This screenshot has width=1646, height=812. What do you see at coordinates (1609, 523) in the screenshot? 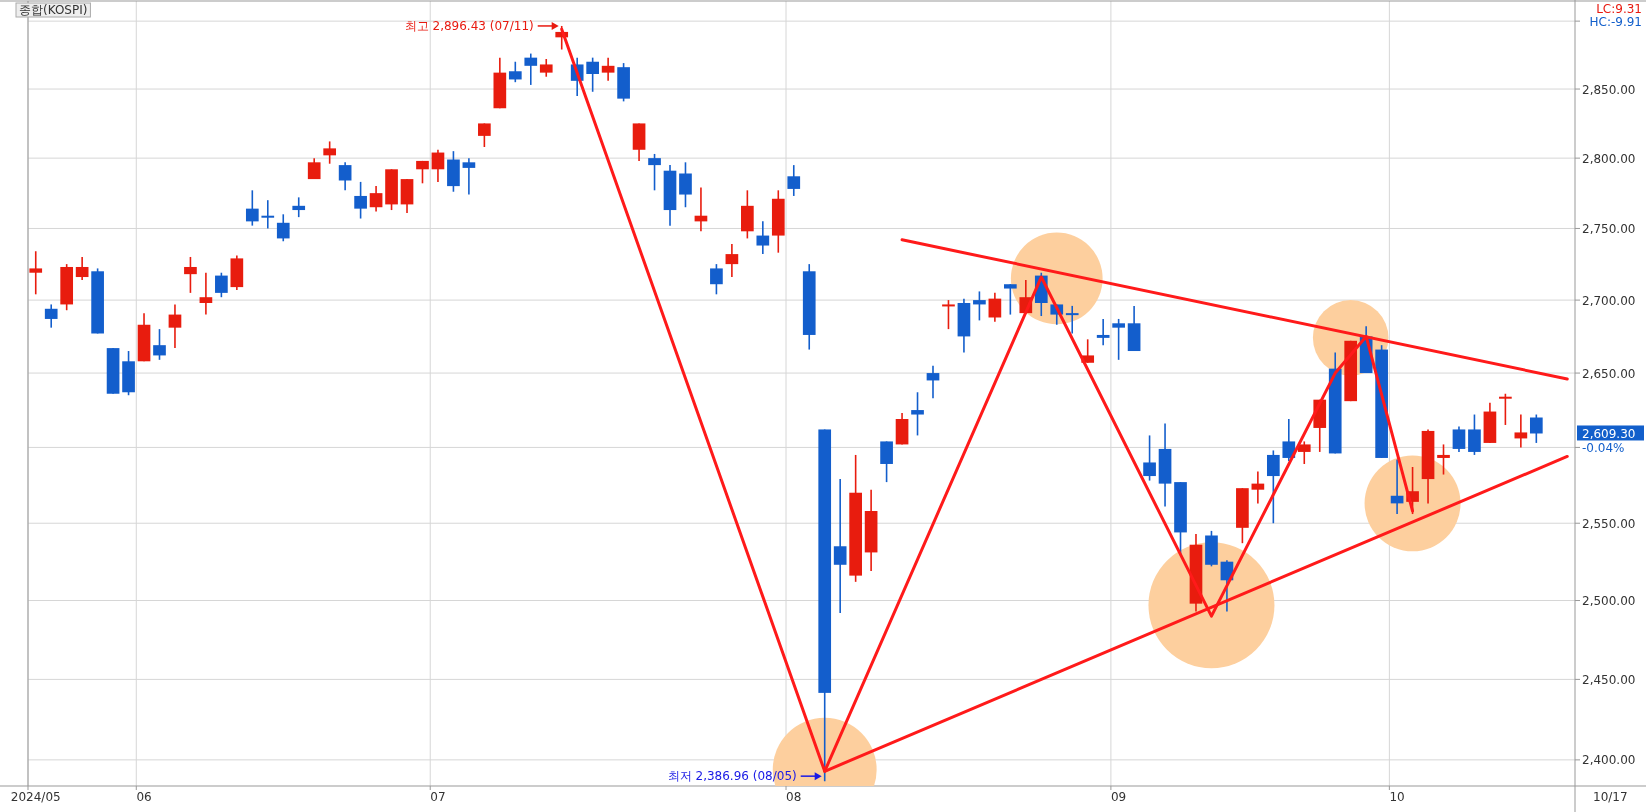
I see `y-tick-label: 2,550.00` at bounding box center [1609, 523].